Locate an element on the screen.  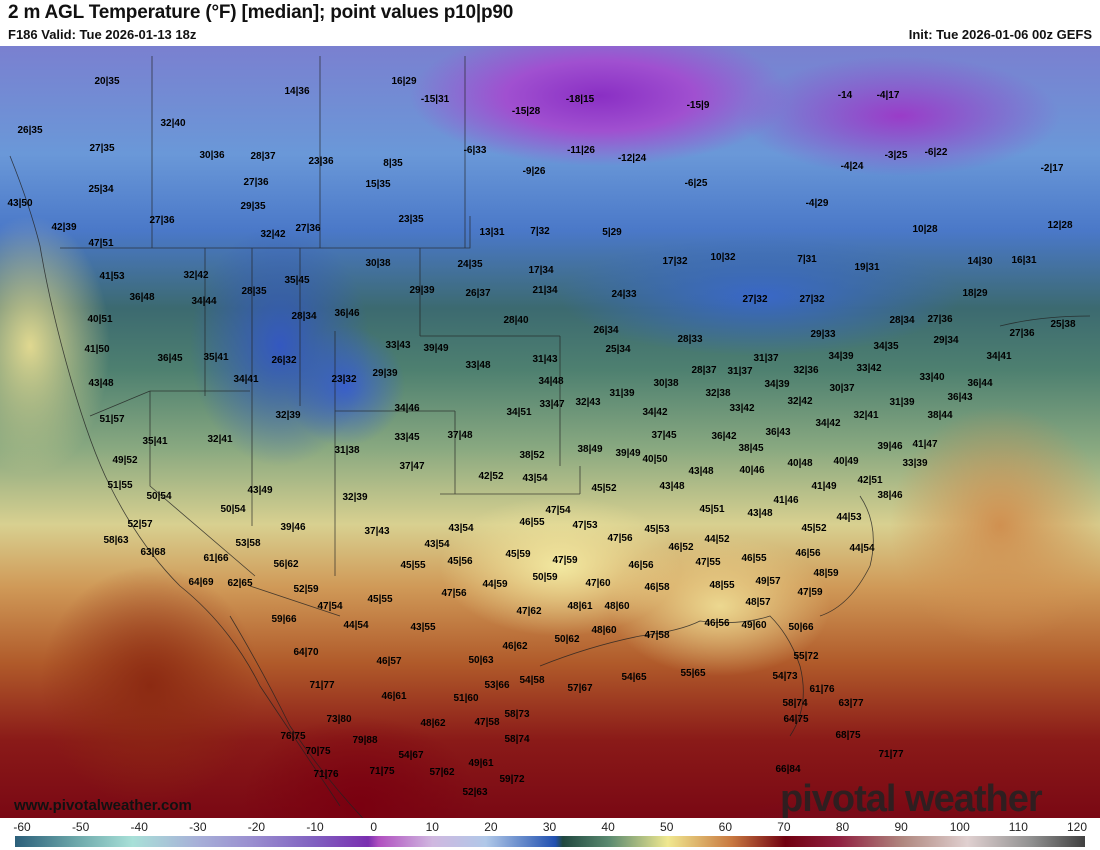
point-value: 70|75 is located at coordinates (318, 751).